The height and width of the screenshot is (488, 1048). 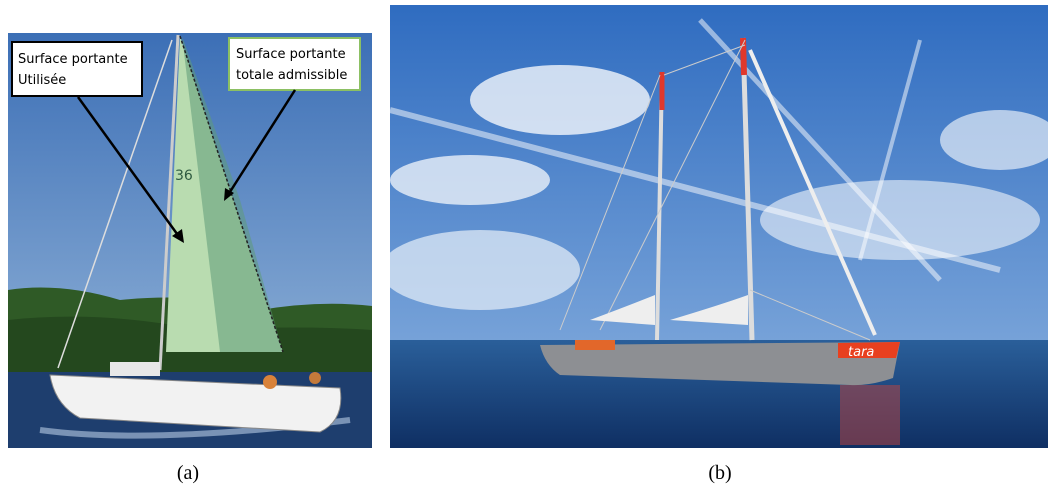 I want to click on hull-text: tara, so click(x=861, y=352).